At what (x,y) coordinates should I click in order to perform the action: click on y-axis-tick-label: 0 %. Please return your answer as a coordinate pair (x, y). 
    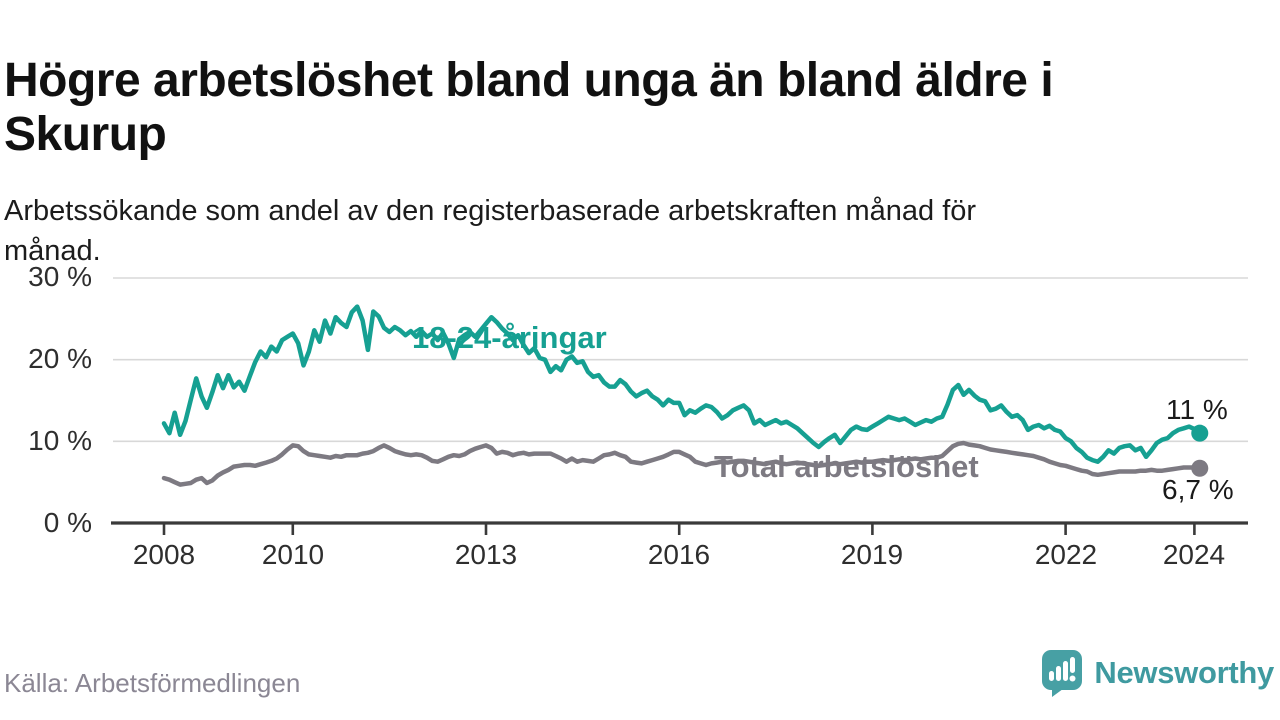
    Looking at the image, I should click on (67, 522).